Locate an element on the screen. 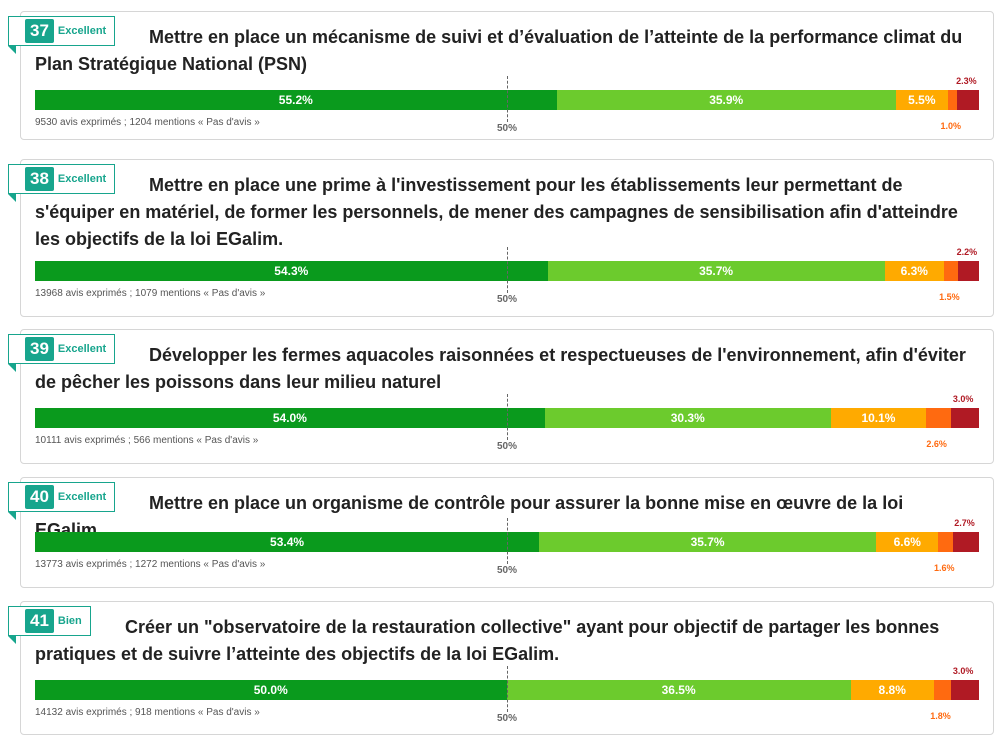 The height and width of the screenshot is (749, 1000). bar-segment-label: 55.2% is located at coordinates (295, 100).